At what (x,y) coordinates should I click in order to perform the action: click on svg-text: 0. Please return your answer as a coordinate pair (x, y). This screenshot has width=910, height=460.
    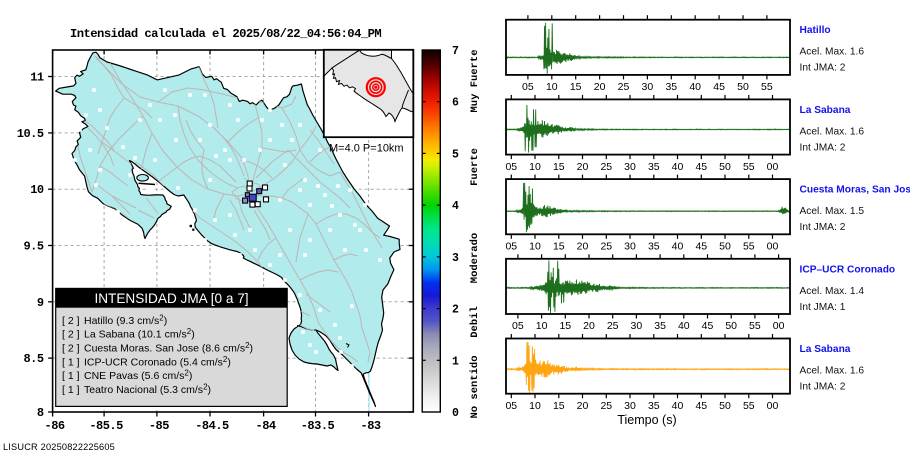
    Looking at the image, I should click on (455, 413).